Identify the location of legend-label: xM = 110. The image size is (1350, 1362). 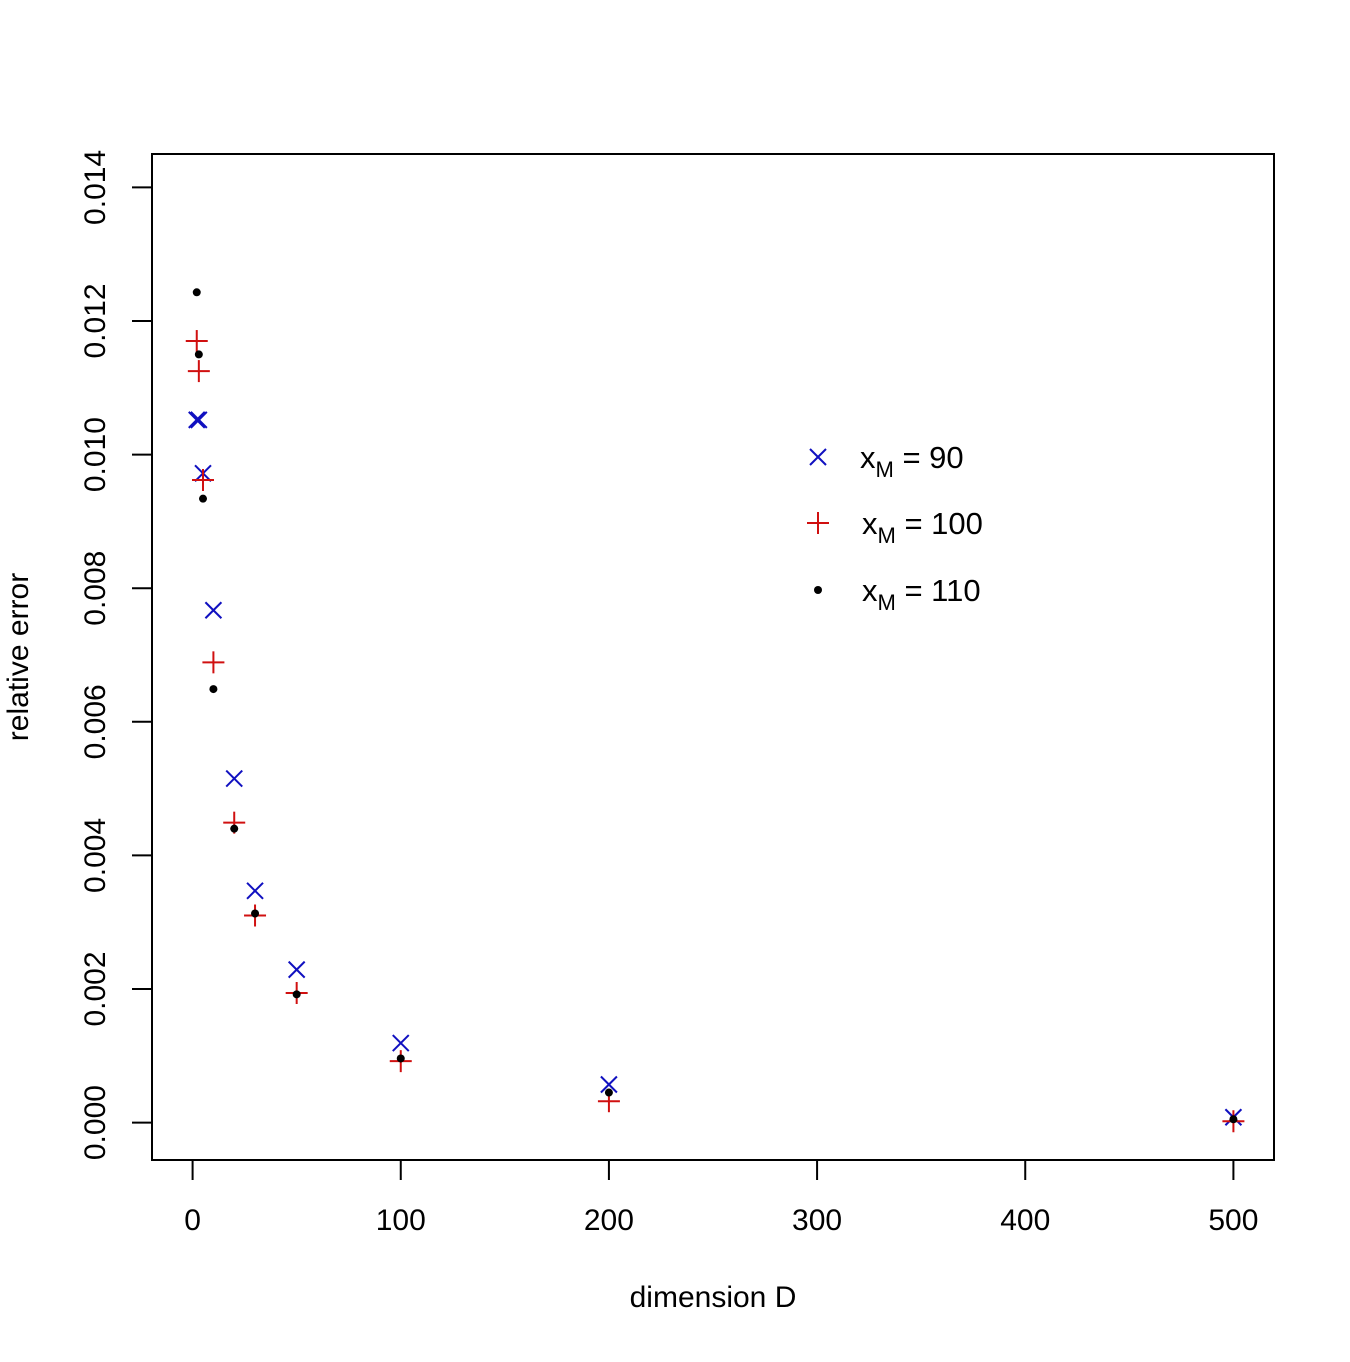
(921, 594).